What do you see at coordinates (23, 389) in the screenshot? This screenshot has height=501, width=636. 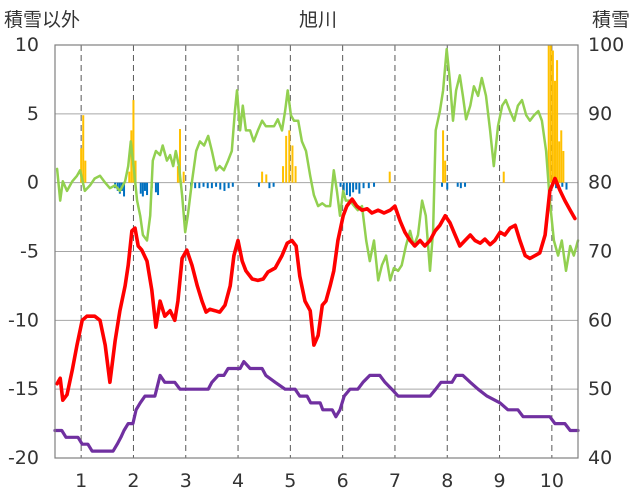 I see `y-tick-label-left: -15` at bounding box center [23, 389].